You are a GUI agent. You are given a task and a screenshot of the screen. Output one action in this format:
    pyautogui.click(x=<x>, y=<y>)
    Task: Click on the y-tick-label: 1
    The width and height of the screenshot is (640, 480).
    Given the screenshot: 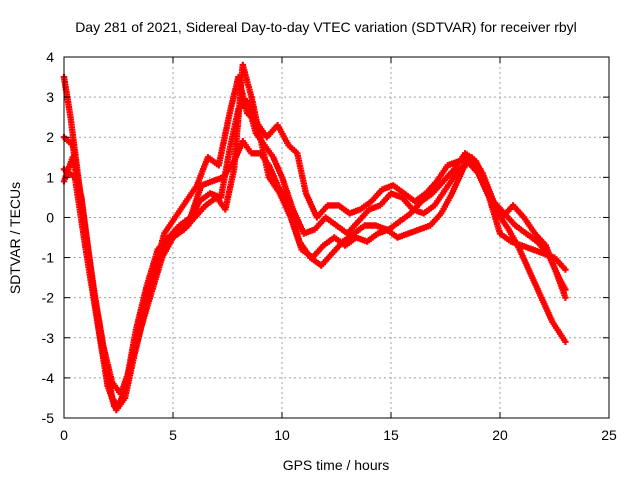 What is the action you would take?
    pyautogui.click(x=50, y=177)
    